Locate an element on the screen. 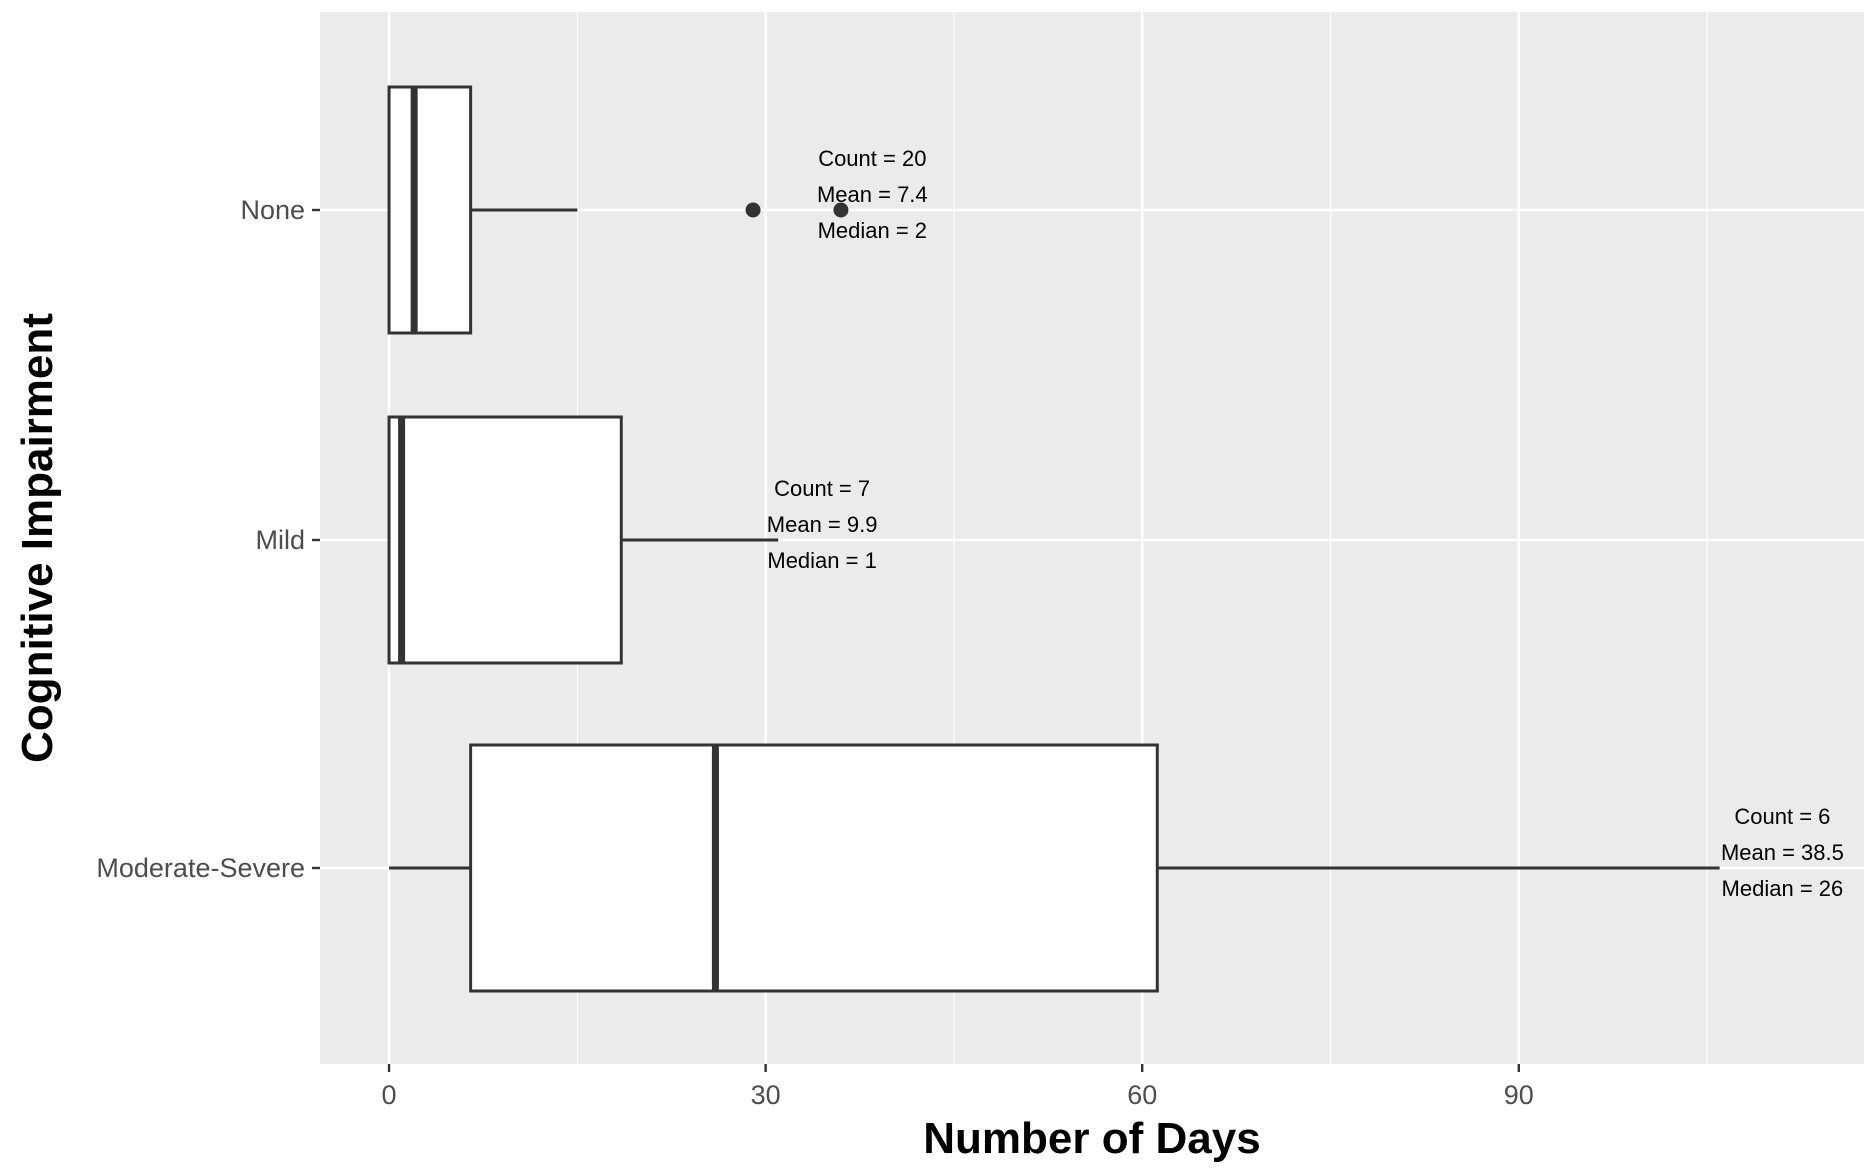 The width and height of the screenshot is (1876, 1174). annotation-line: Median = 26 is located at coordinates (1783, 888).